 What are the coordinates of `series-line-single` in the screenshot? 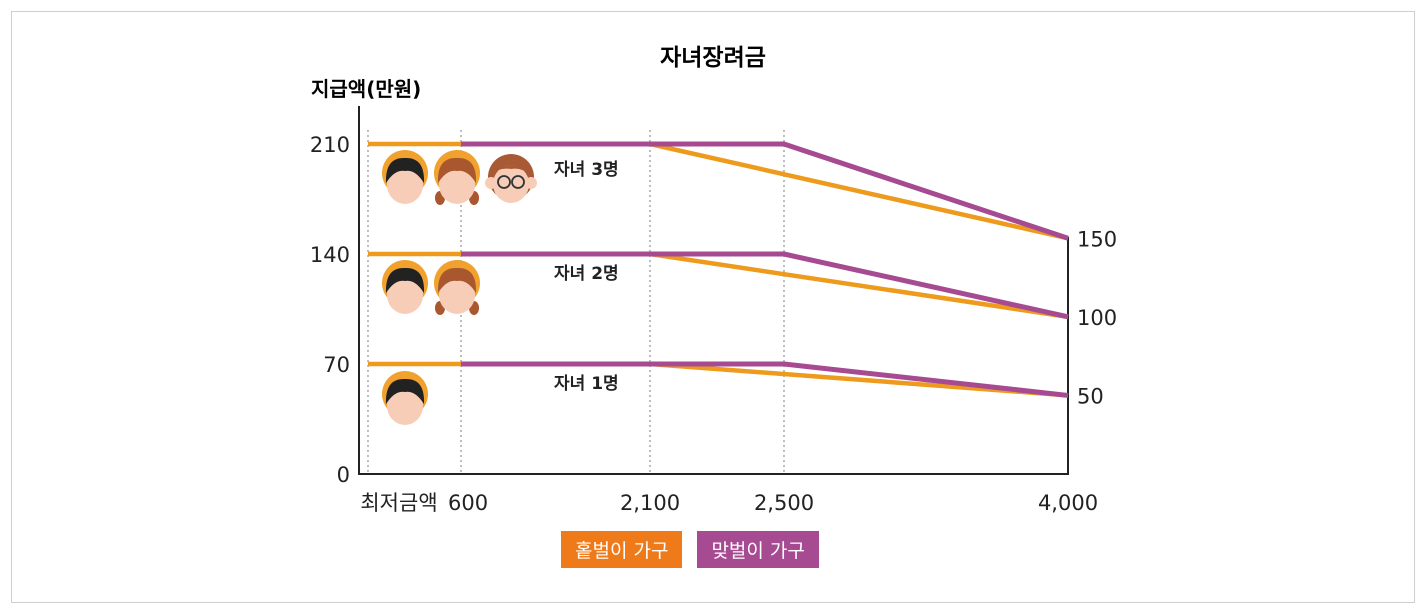 It's located at (718, 379).